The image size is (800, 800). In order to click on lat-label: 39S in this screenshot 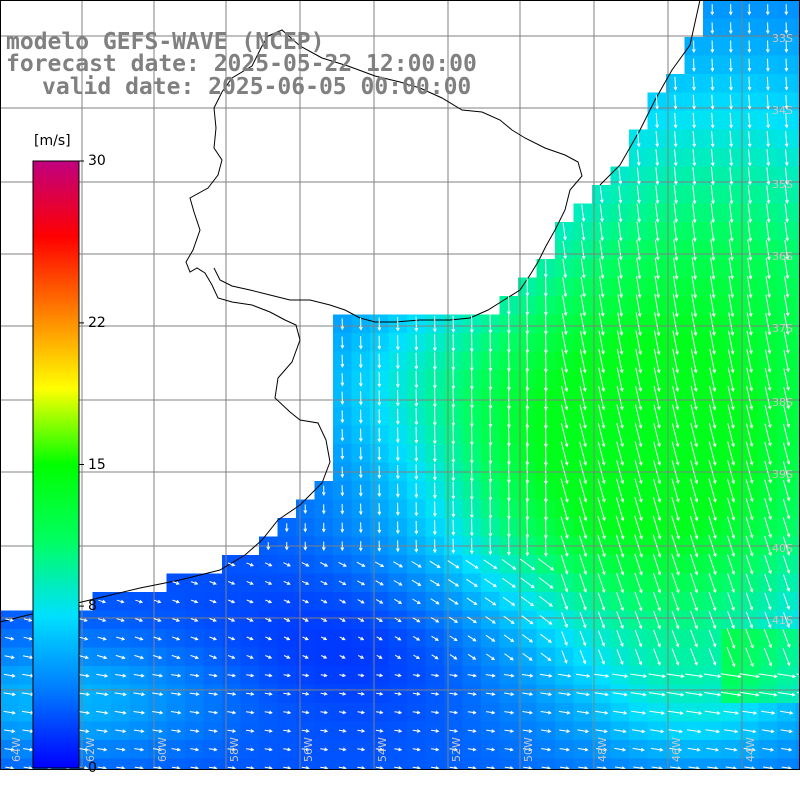, I will do `click(782, 474)`.